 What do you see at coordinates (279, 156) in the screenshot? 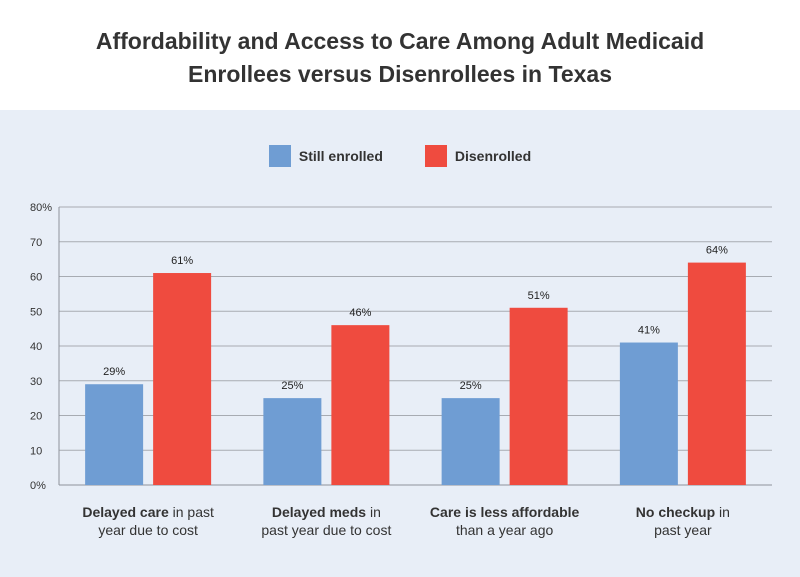
I see `legend-swatch-still-enrolled` at bounding box center [279, 156].